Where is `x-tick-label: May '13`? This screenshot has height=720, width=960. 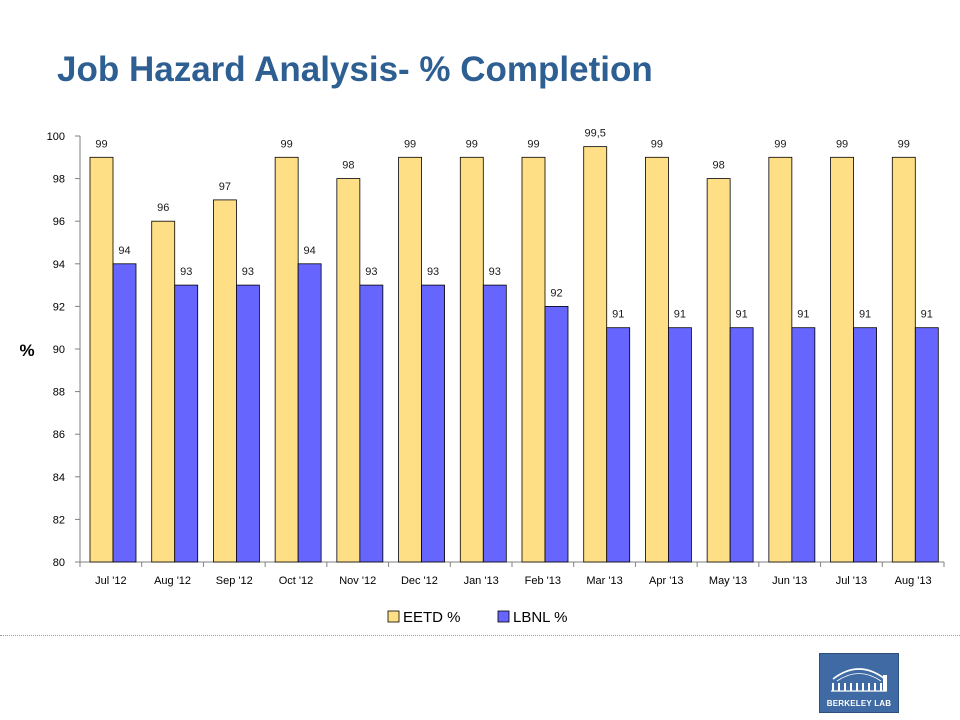 x-tick-label: May '13 is located at coordinates (728, 581).